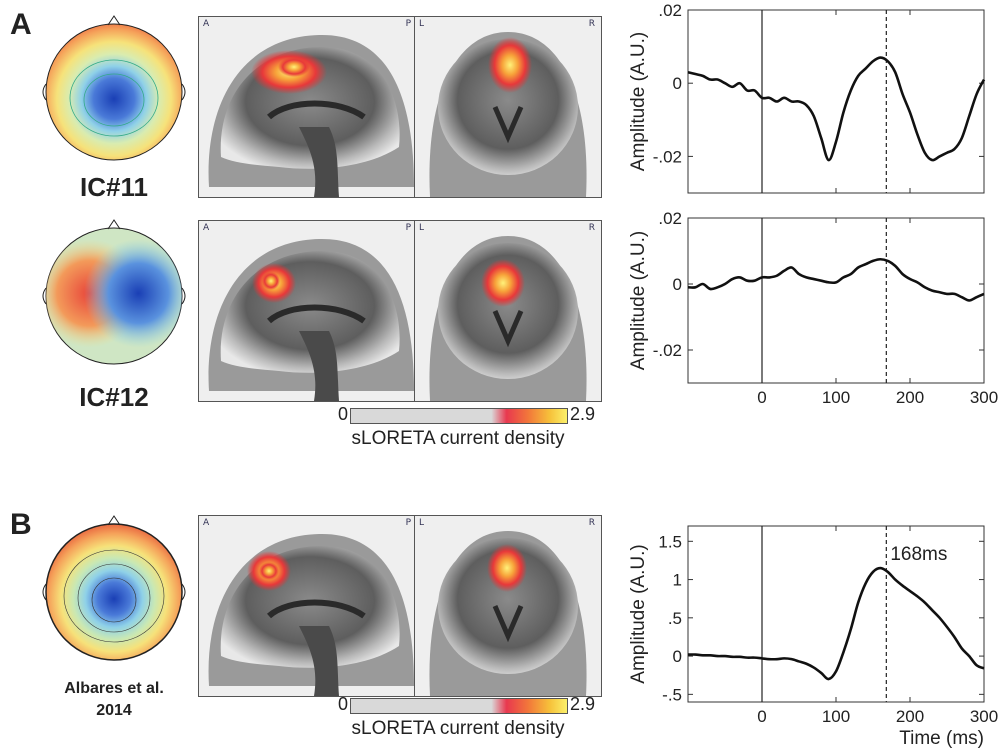 This screenshot has width=1003, height=749. I want to click on colorbar-b-gradient, so click(459, 706).